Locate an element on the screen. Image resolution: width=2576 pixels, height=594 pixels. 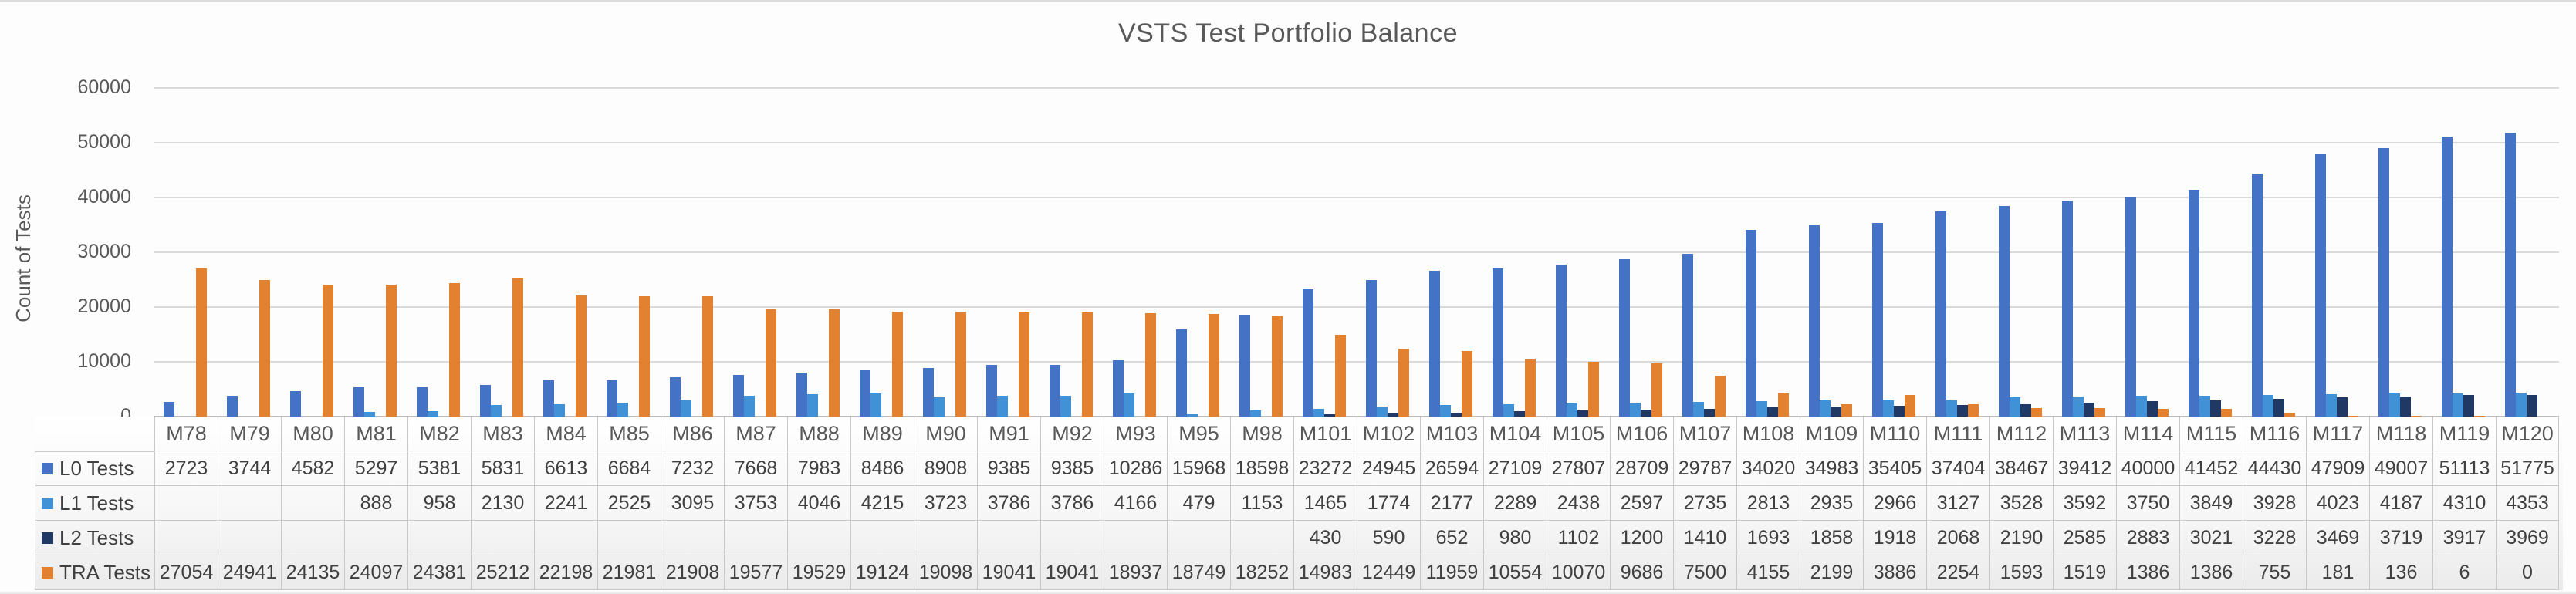
value-cell-tra-tests: 19124 is located at coordinates (882, 573).